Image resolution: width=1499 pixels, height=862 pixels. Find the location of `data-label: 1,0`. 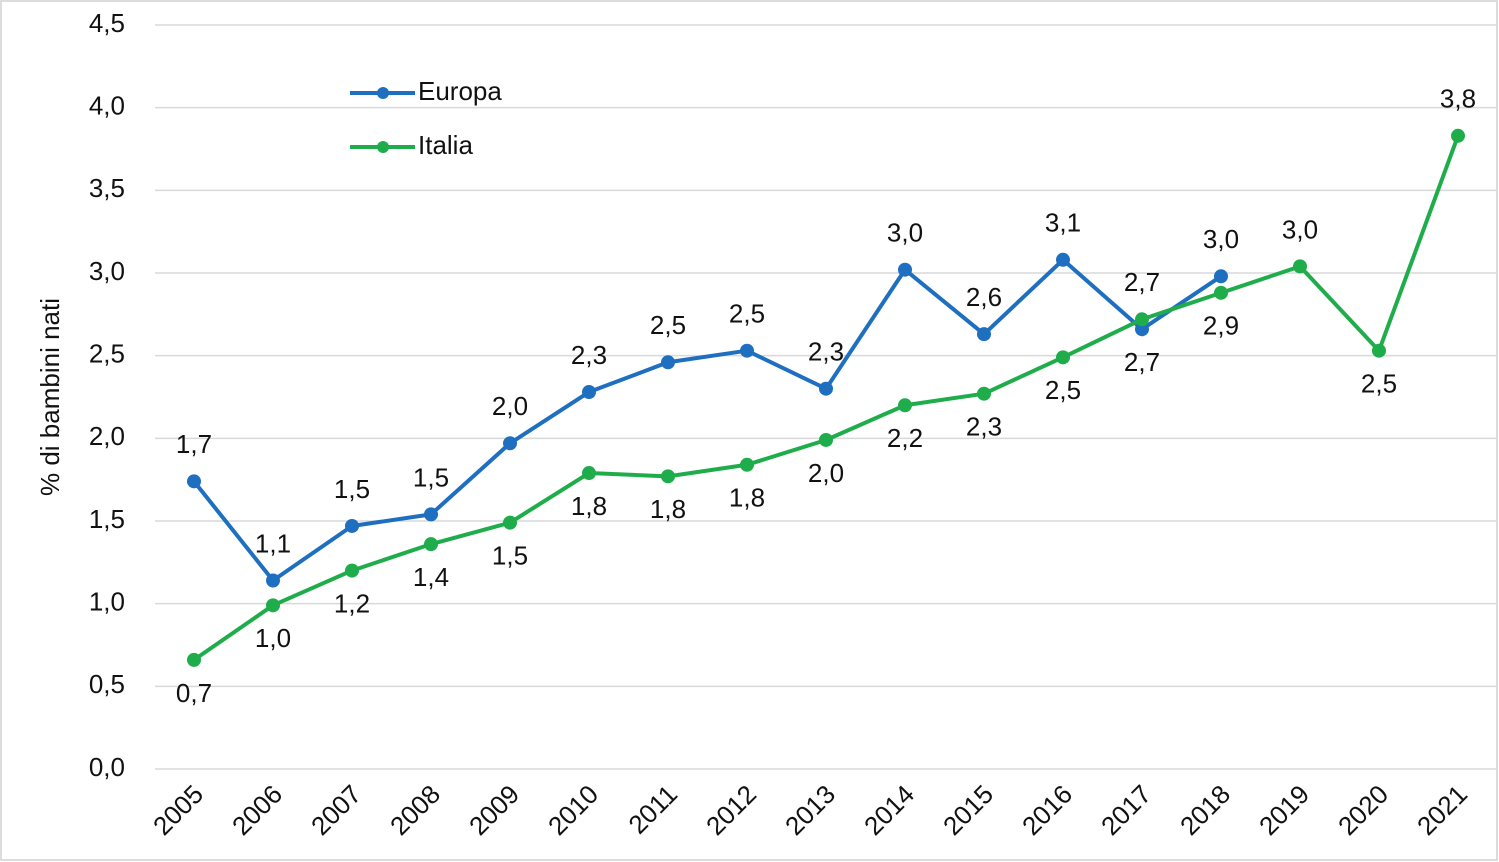

data-label: 1,0 is located at coordinates (273, 638).